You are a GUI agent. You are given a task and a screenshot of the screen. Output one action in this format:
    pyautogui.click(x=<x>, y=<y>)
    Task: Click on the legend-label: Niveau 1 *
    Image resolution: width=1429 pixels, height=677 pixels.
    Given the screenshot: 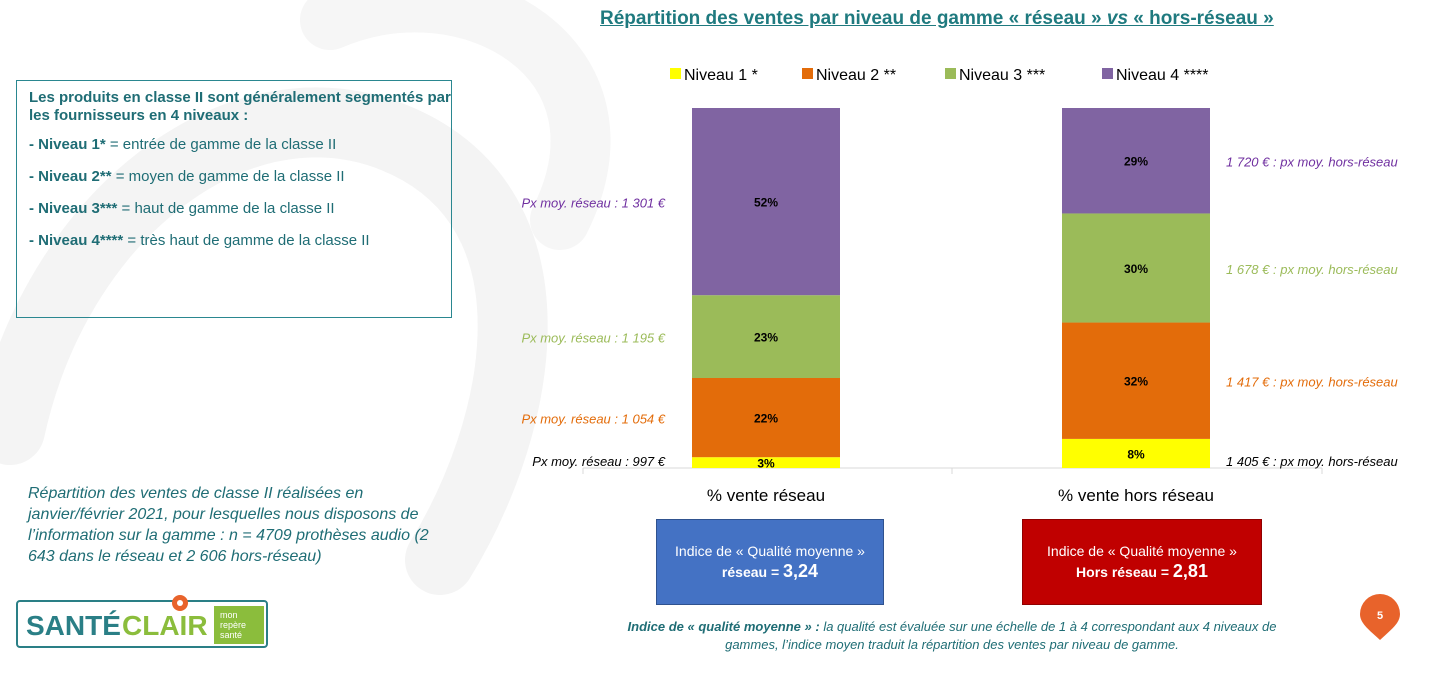 What is the action you would take?
    pyautogui.click(x=721, y=75)
    